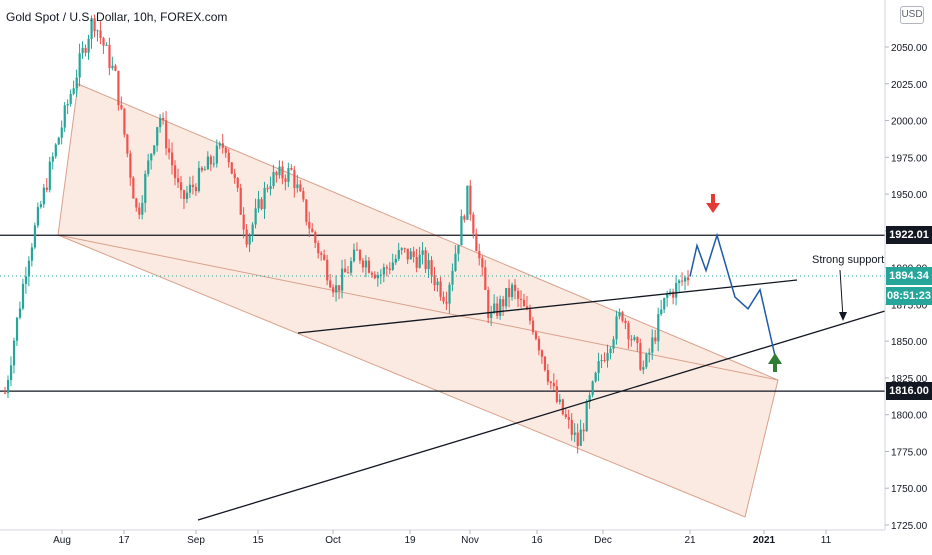  I want to click on x-tick-label: 11, so click(826, 540).